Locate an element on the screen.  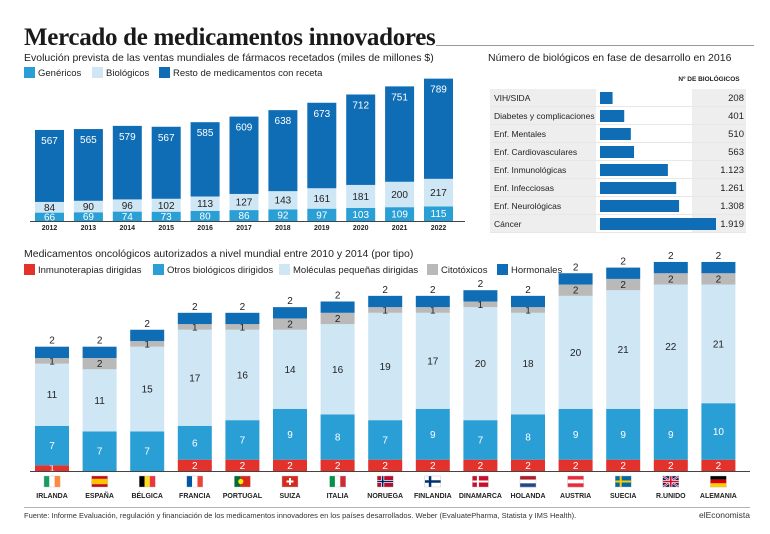
sales-value-label: 127 is located at coordinates (244, 203).